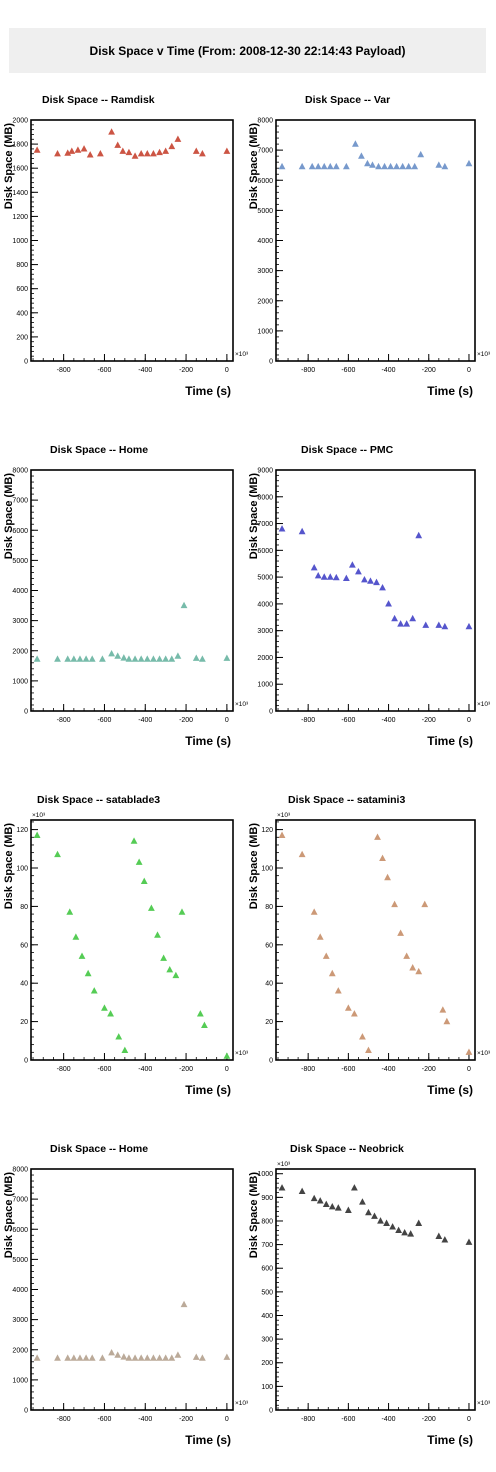  I want to click on x-axis-label: Time (s), so click(450, 391).